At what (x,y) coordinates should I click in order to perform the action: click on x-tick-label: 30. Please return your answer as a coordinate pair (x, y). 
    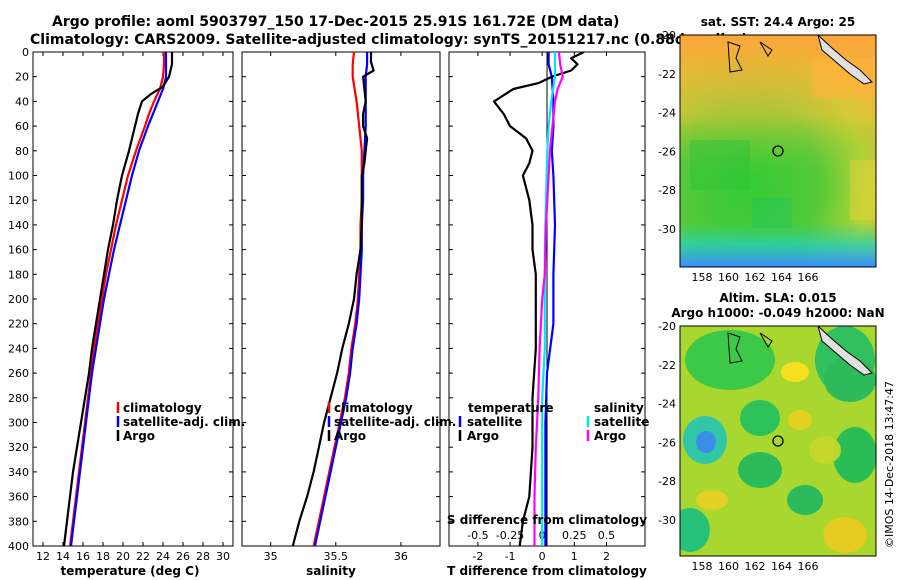
    Looking at the image, I should click on (223, 556).